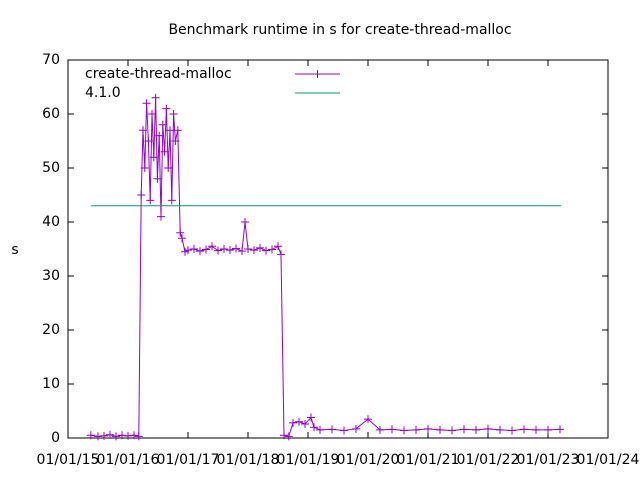 The height and width of the screenshot is (480, 640). Describe the element at coordinates (68, 460) in the screenshot. I see `x-tick-label: 01/01/15` at that location.